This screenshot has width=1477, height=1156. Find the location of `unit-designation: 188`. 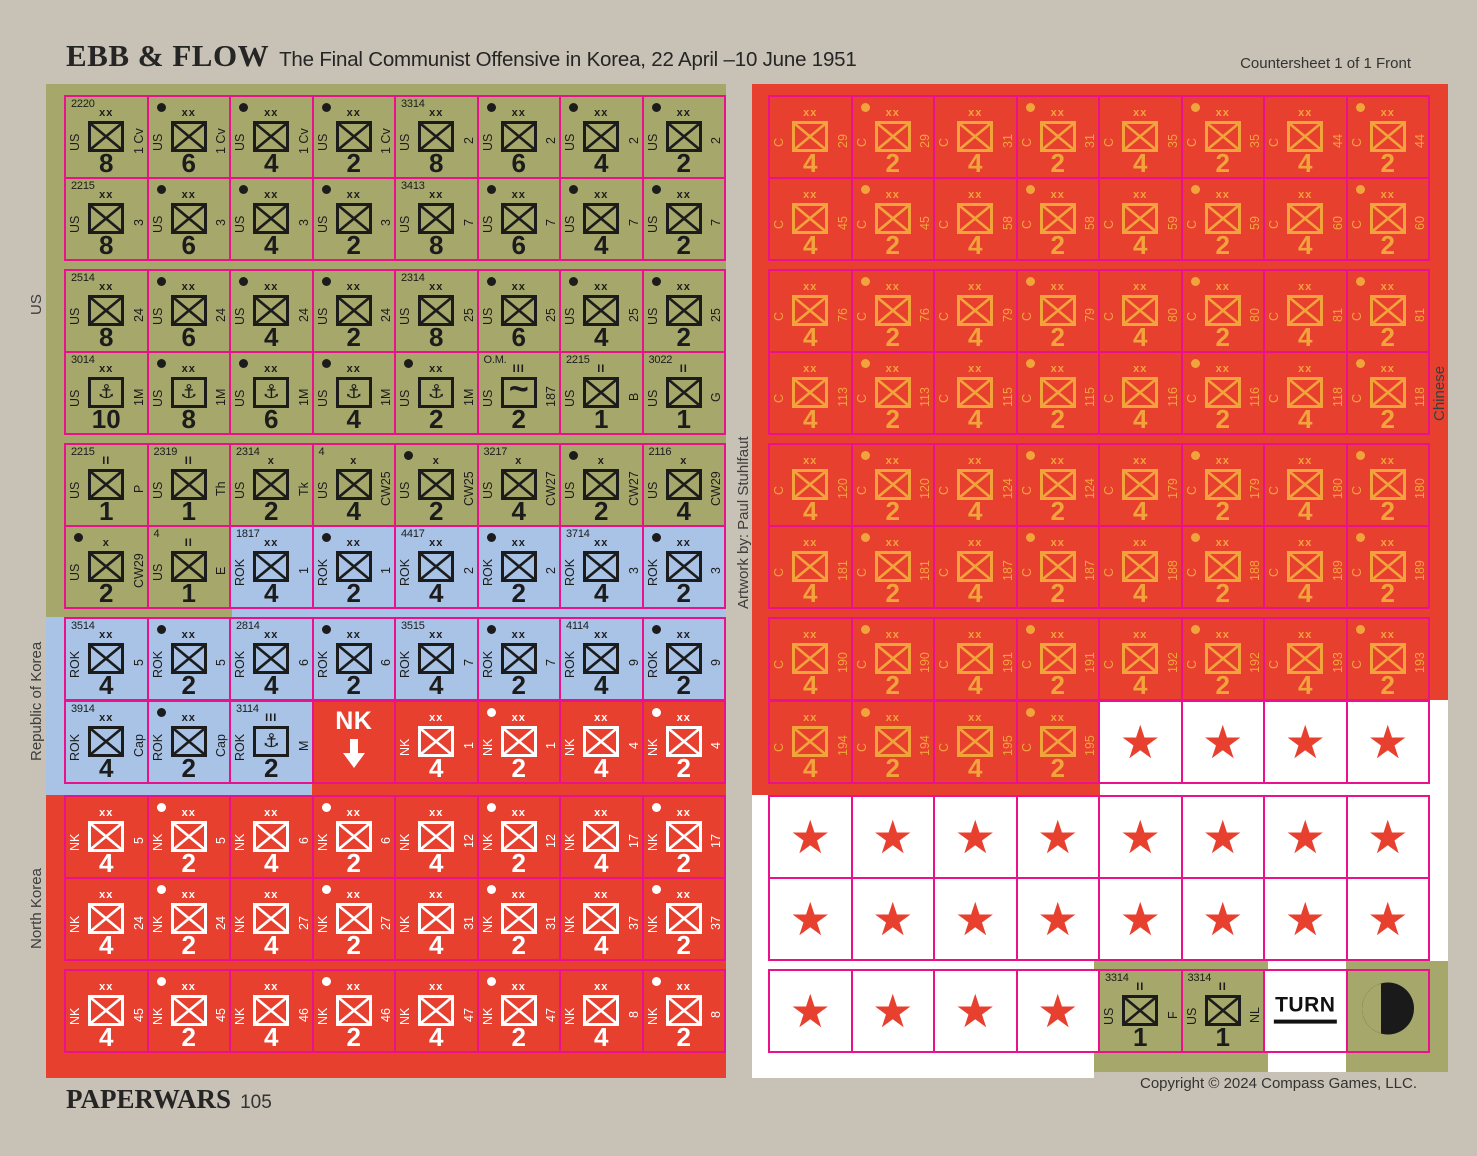

unit-designation: 188 is located at coordinates (1255, 571).